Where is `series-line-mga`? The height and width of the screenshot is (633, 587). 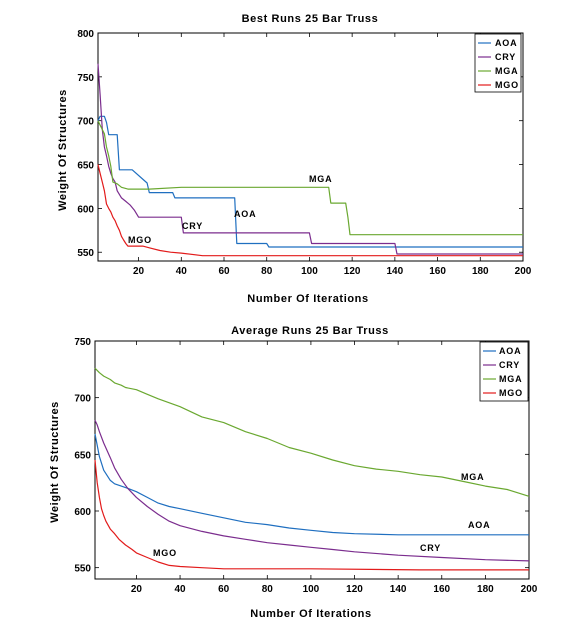 series-line-mga is located at coordinates (310, 178).